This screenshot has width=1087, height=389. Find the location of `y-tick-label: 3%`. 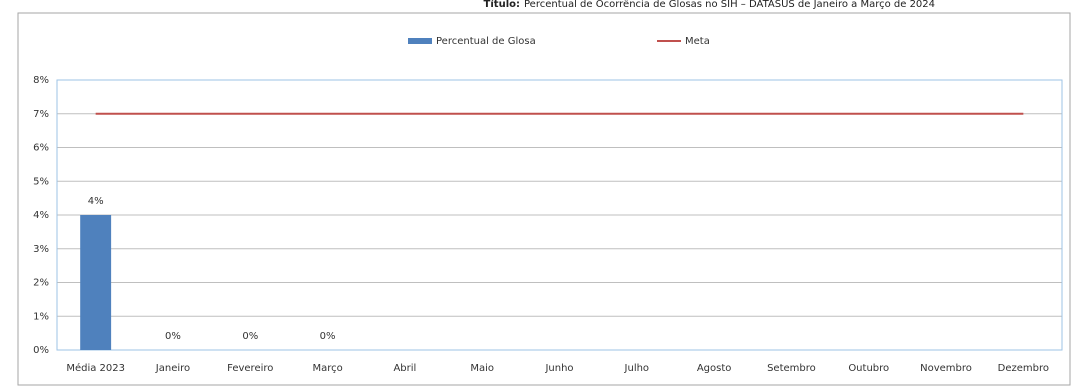

y-tick-label: 3% is located at coordinates (41, 249).